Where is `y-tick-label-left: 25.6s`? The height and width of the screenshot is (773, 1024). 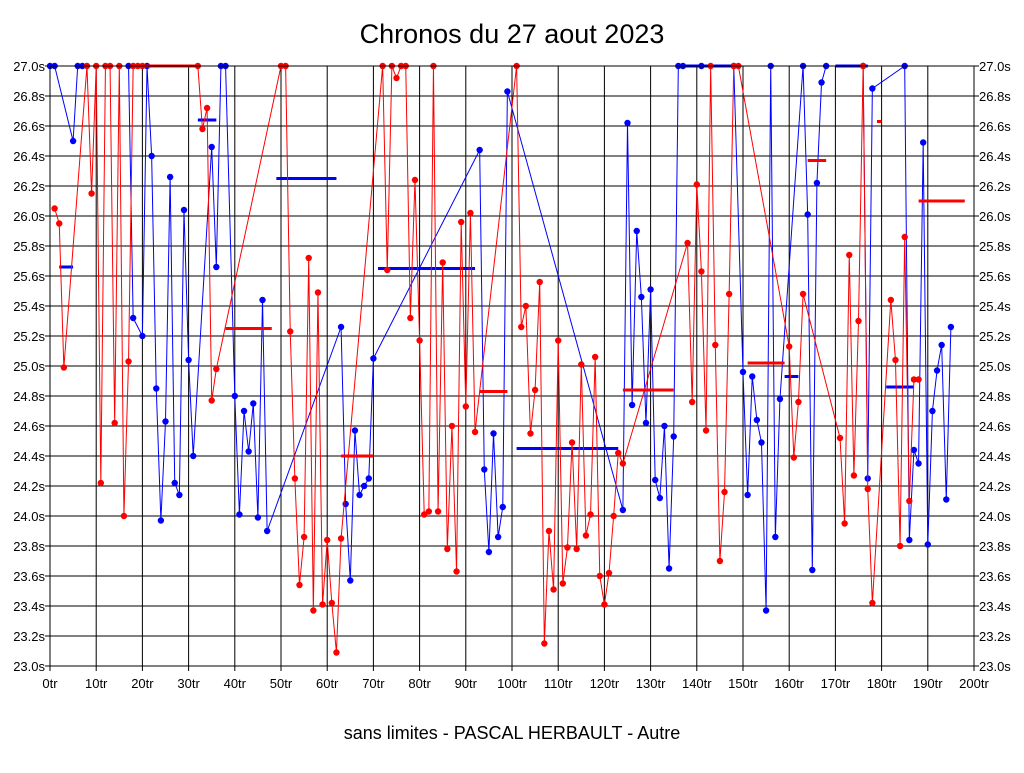 y-tick-label-left: 25.6s is located at coordinates (29, 276).